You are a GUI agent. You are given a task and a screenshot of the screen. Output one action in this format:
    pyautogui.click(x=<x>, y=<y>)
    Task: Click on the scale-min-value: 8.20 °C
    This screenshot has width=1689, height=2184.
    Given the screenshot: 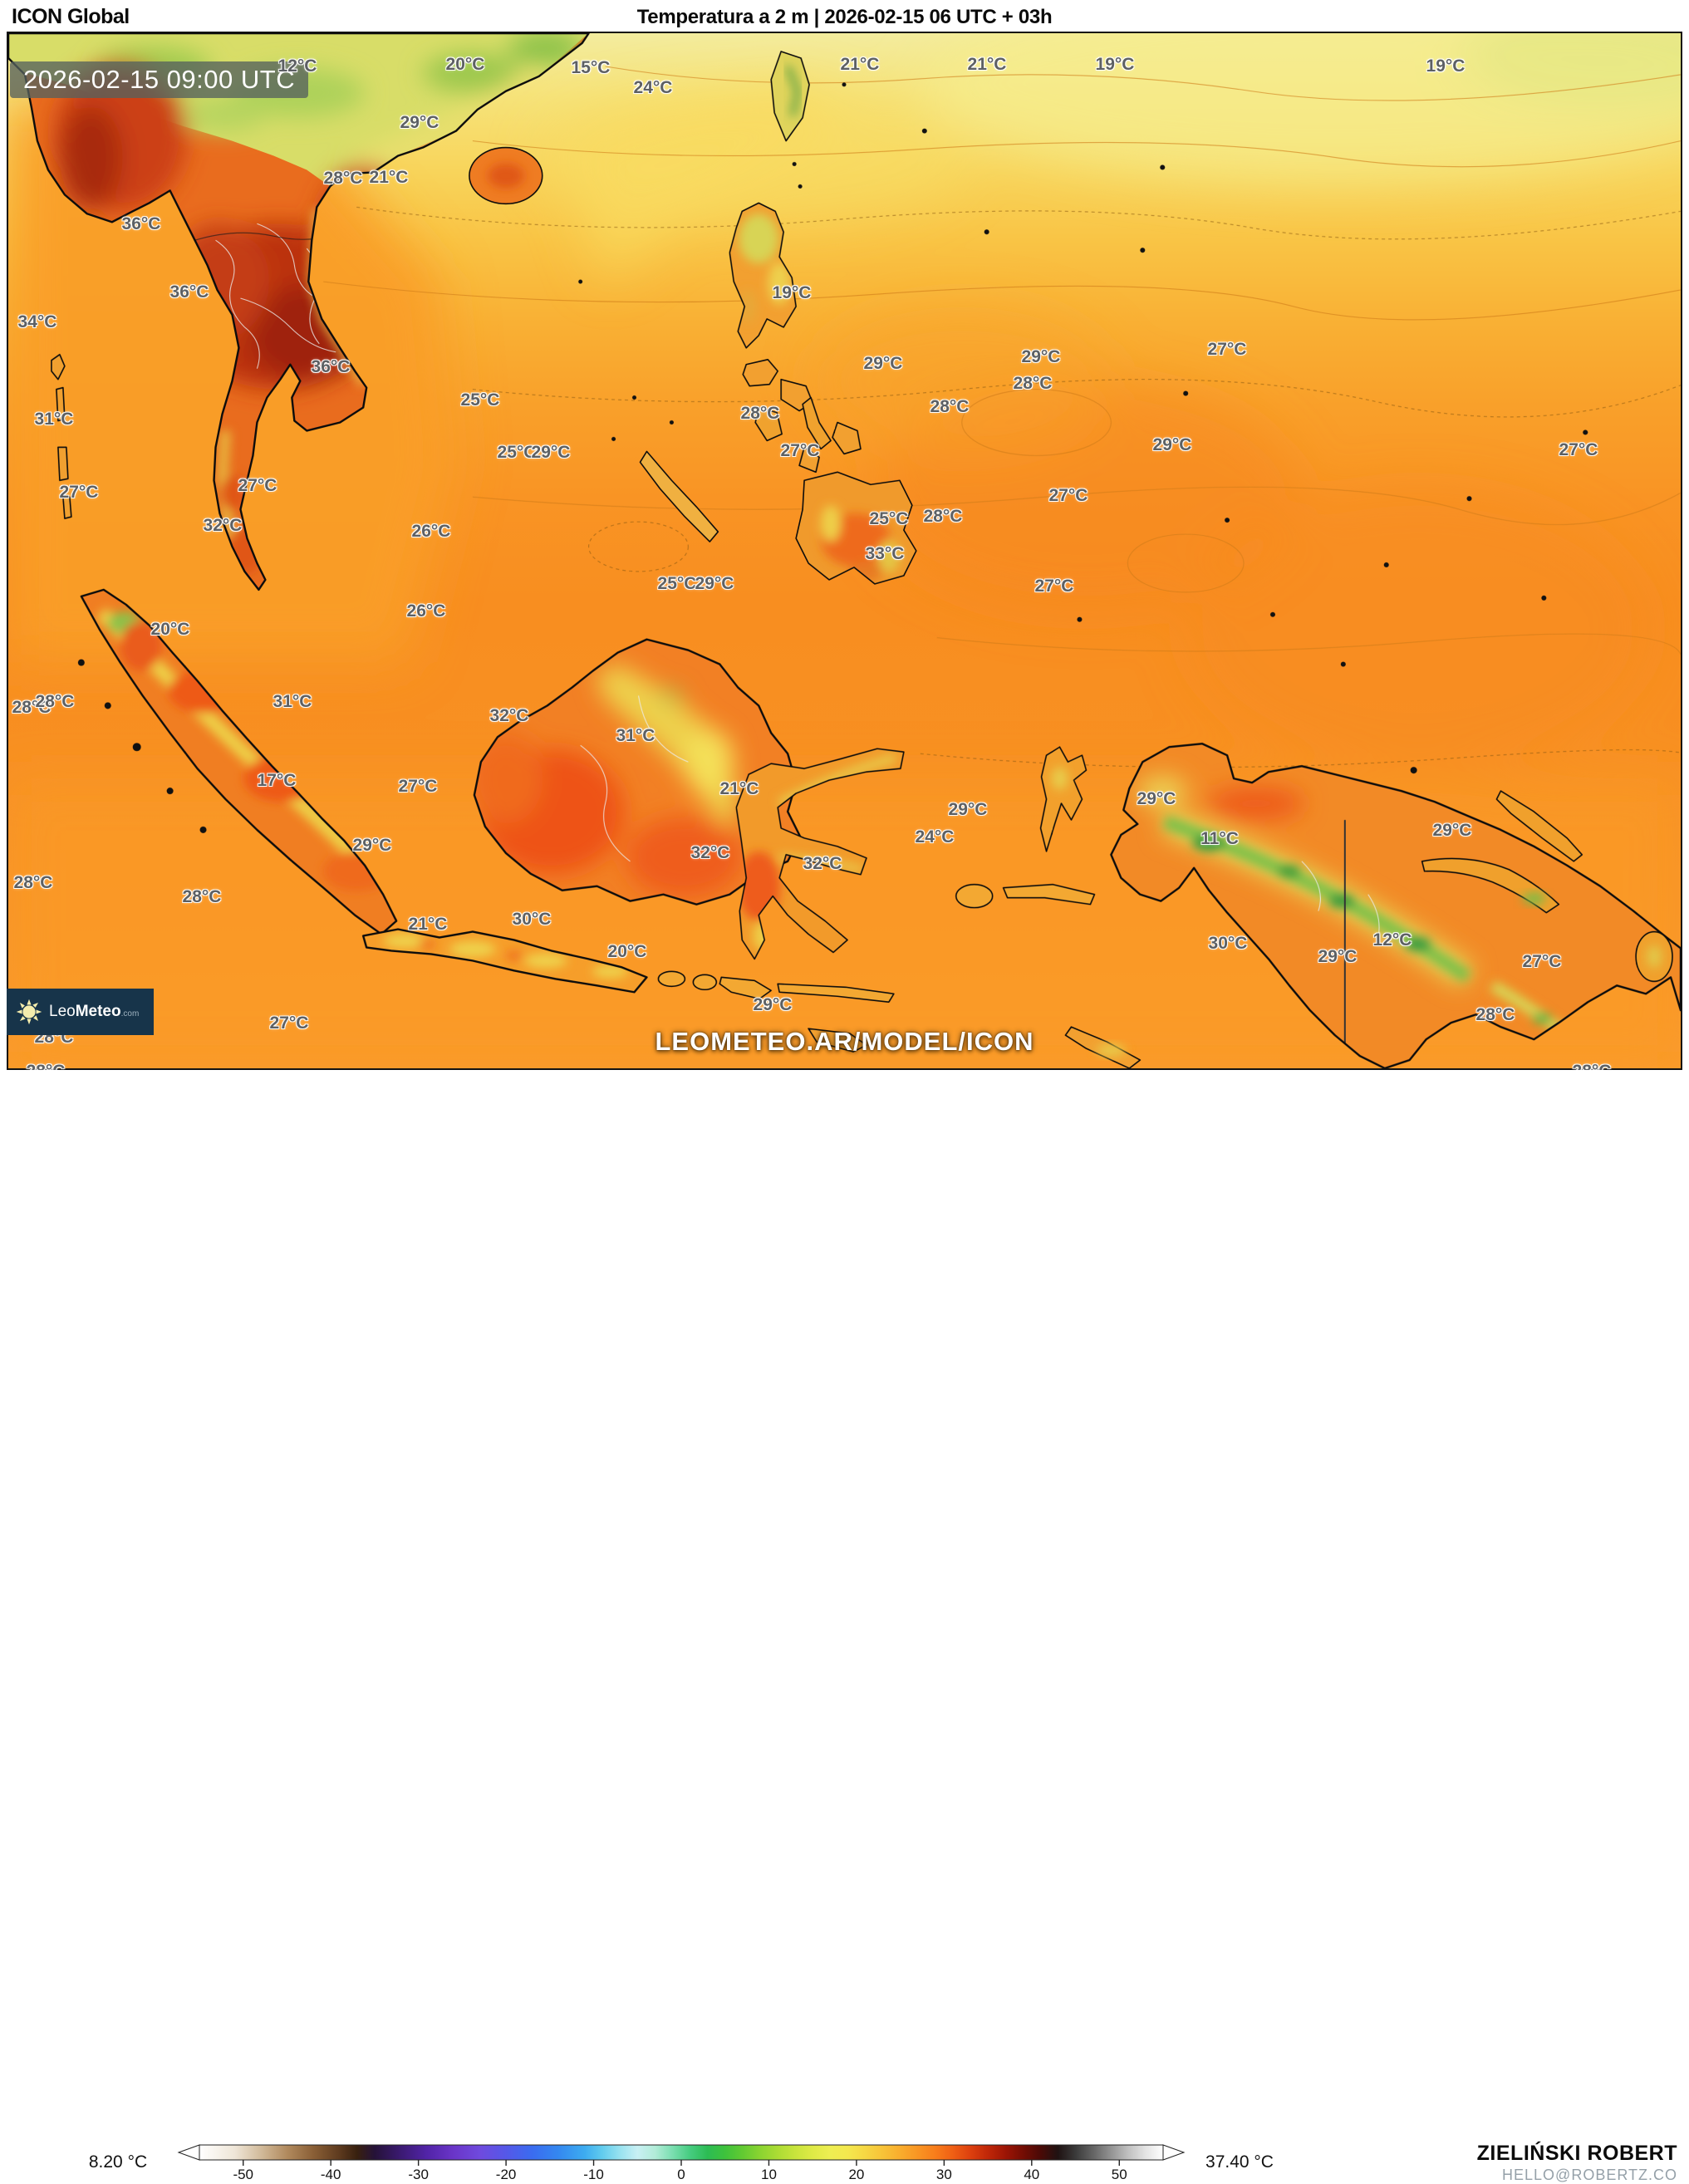 What is the action you would take?
    pyautogui.click(x=118, y=2162)
    